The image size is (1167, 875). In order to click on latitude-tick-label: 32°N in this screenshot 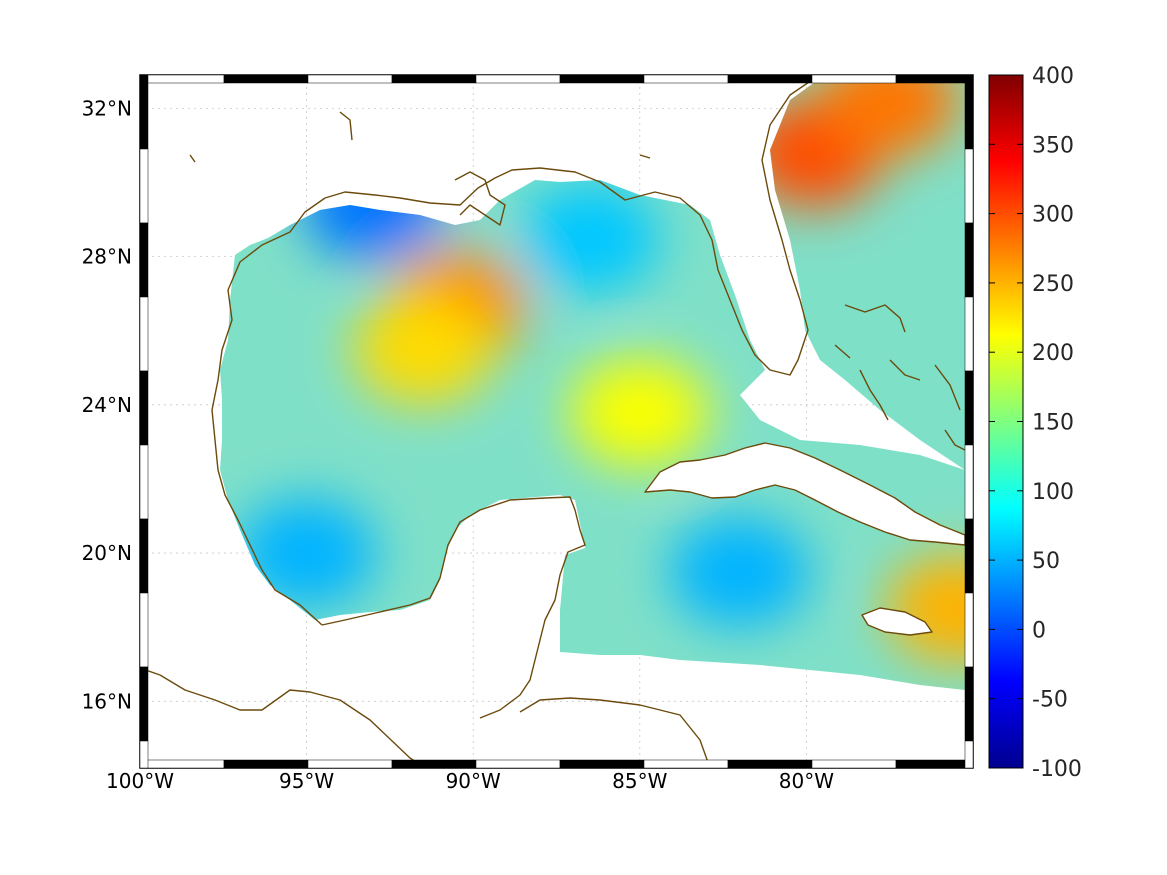, I will do `click(107, 108)`.